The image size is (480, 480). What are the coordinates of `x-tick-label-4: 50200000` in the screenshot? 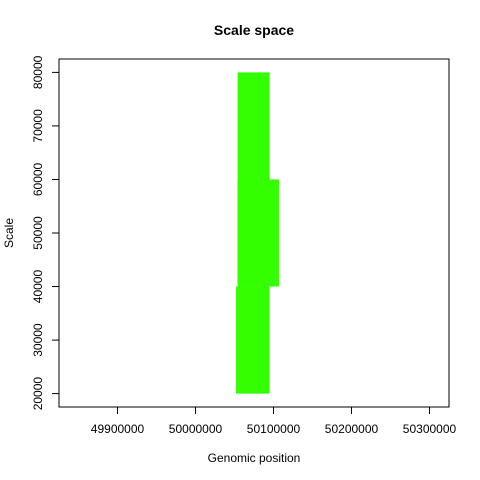 It's located at (352, 429).